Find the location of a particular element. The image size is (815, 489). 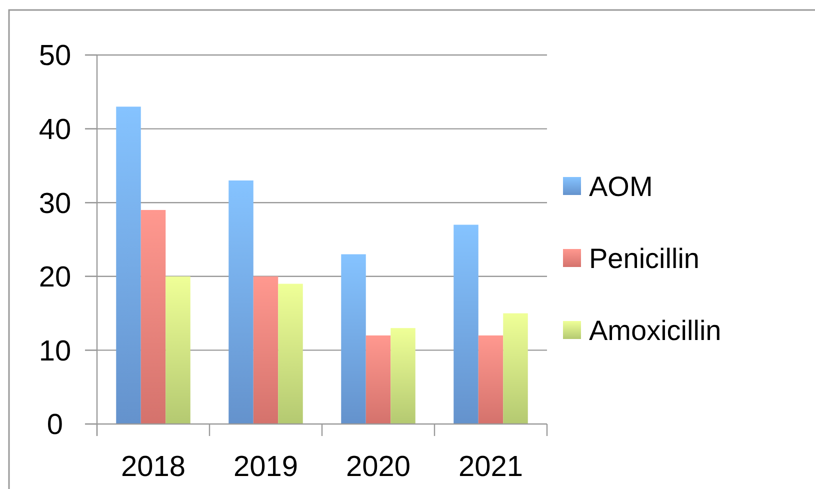

x-tick-label: 2020 is located at coordinates (378, 467).